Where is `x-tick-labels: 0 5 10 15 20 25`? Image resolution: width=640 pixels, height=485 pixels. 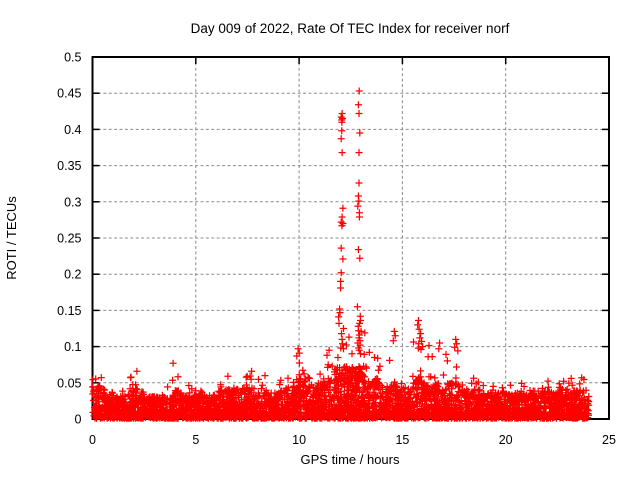 x-tick-labels: 0 5 10 15 20 25 is located at coordinates (352, 440).